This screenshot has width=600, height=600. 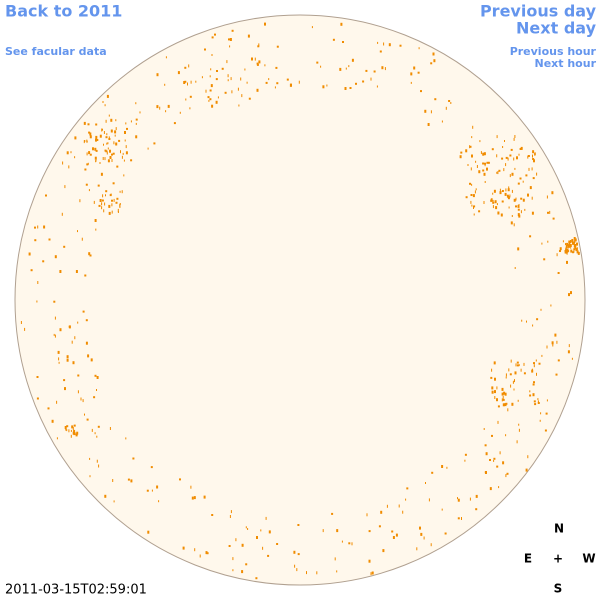 What do you see at coordinates (553, 51) in the screenshot?
I see `previous-hour-link: Previous hour` at bounding box center [553, 51].